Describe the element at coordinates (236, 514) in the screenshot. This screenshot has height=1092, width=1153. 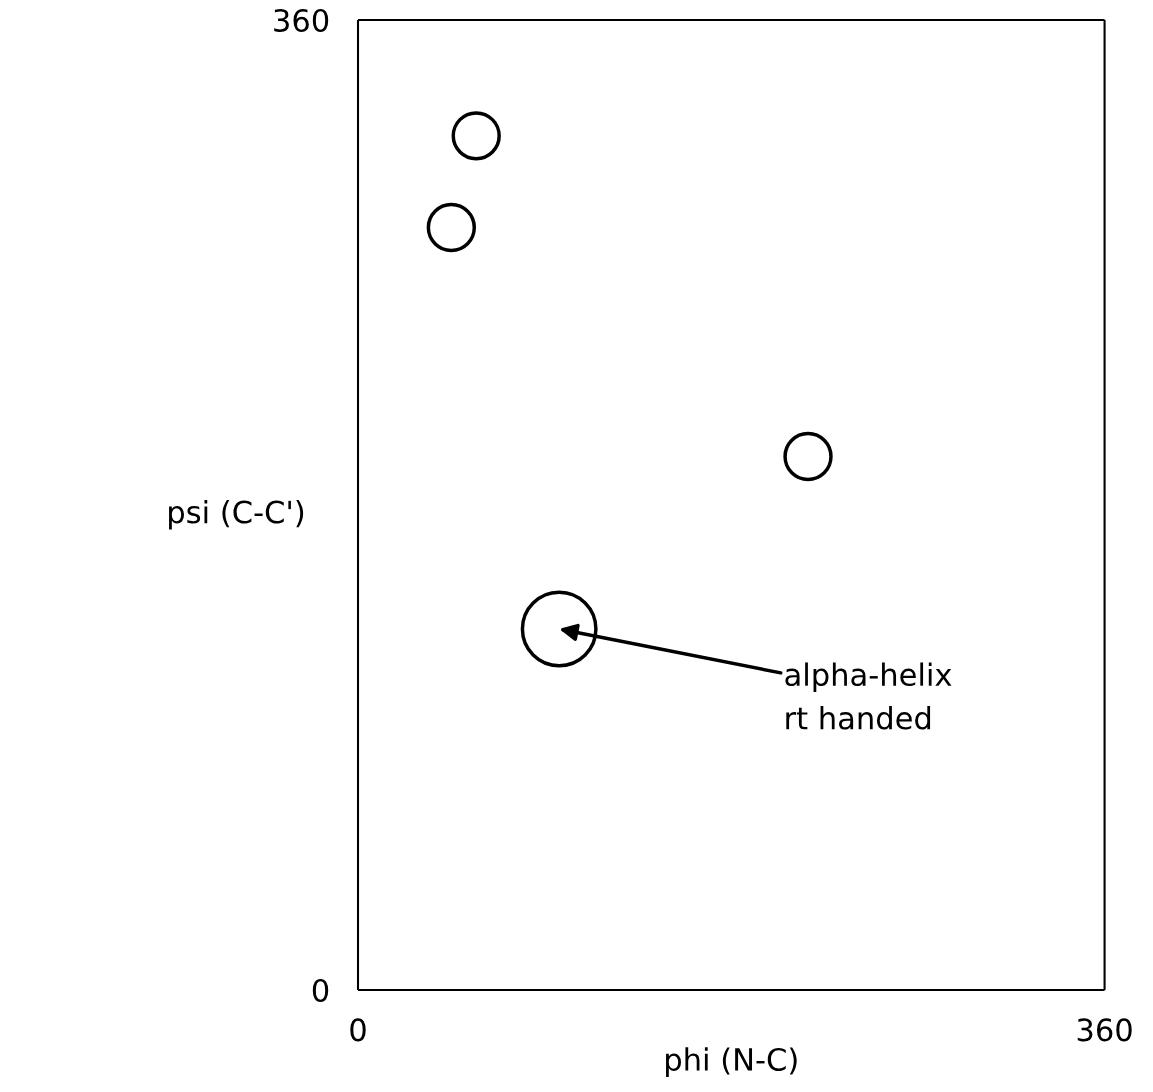
I see `y-axis-title: psi (C-C')` at that location.